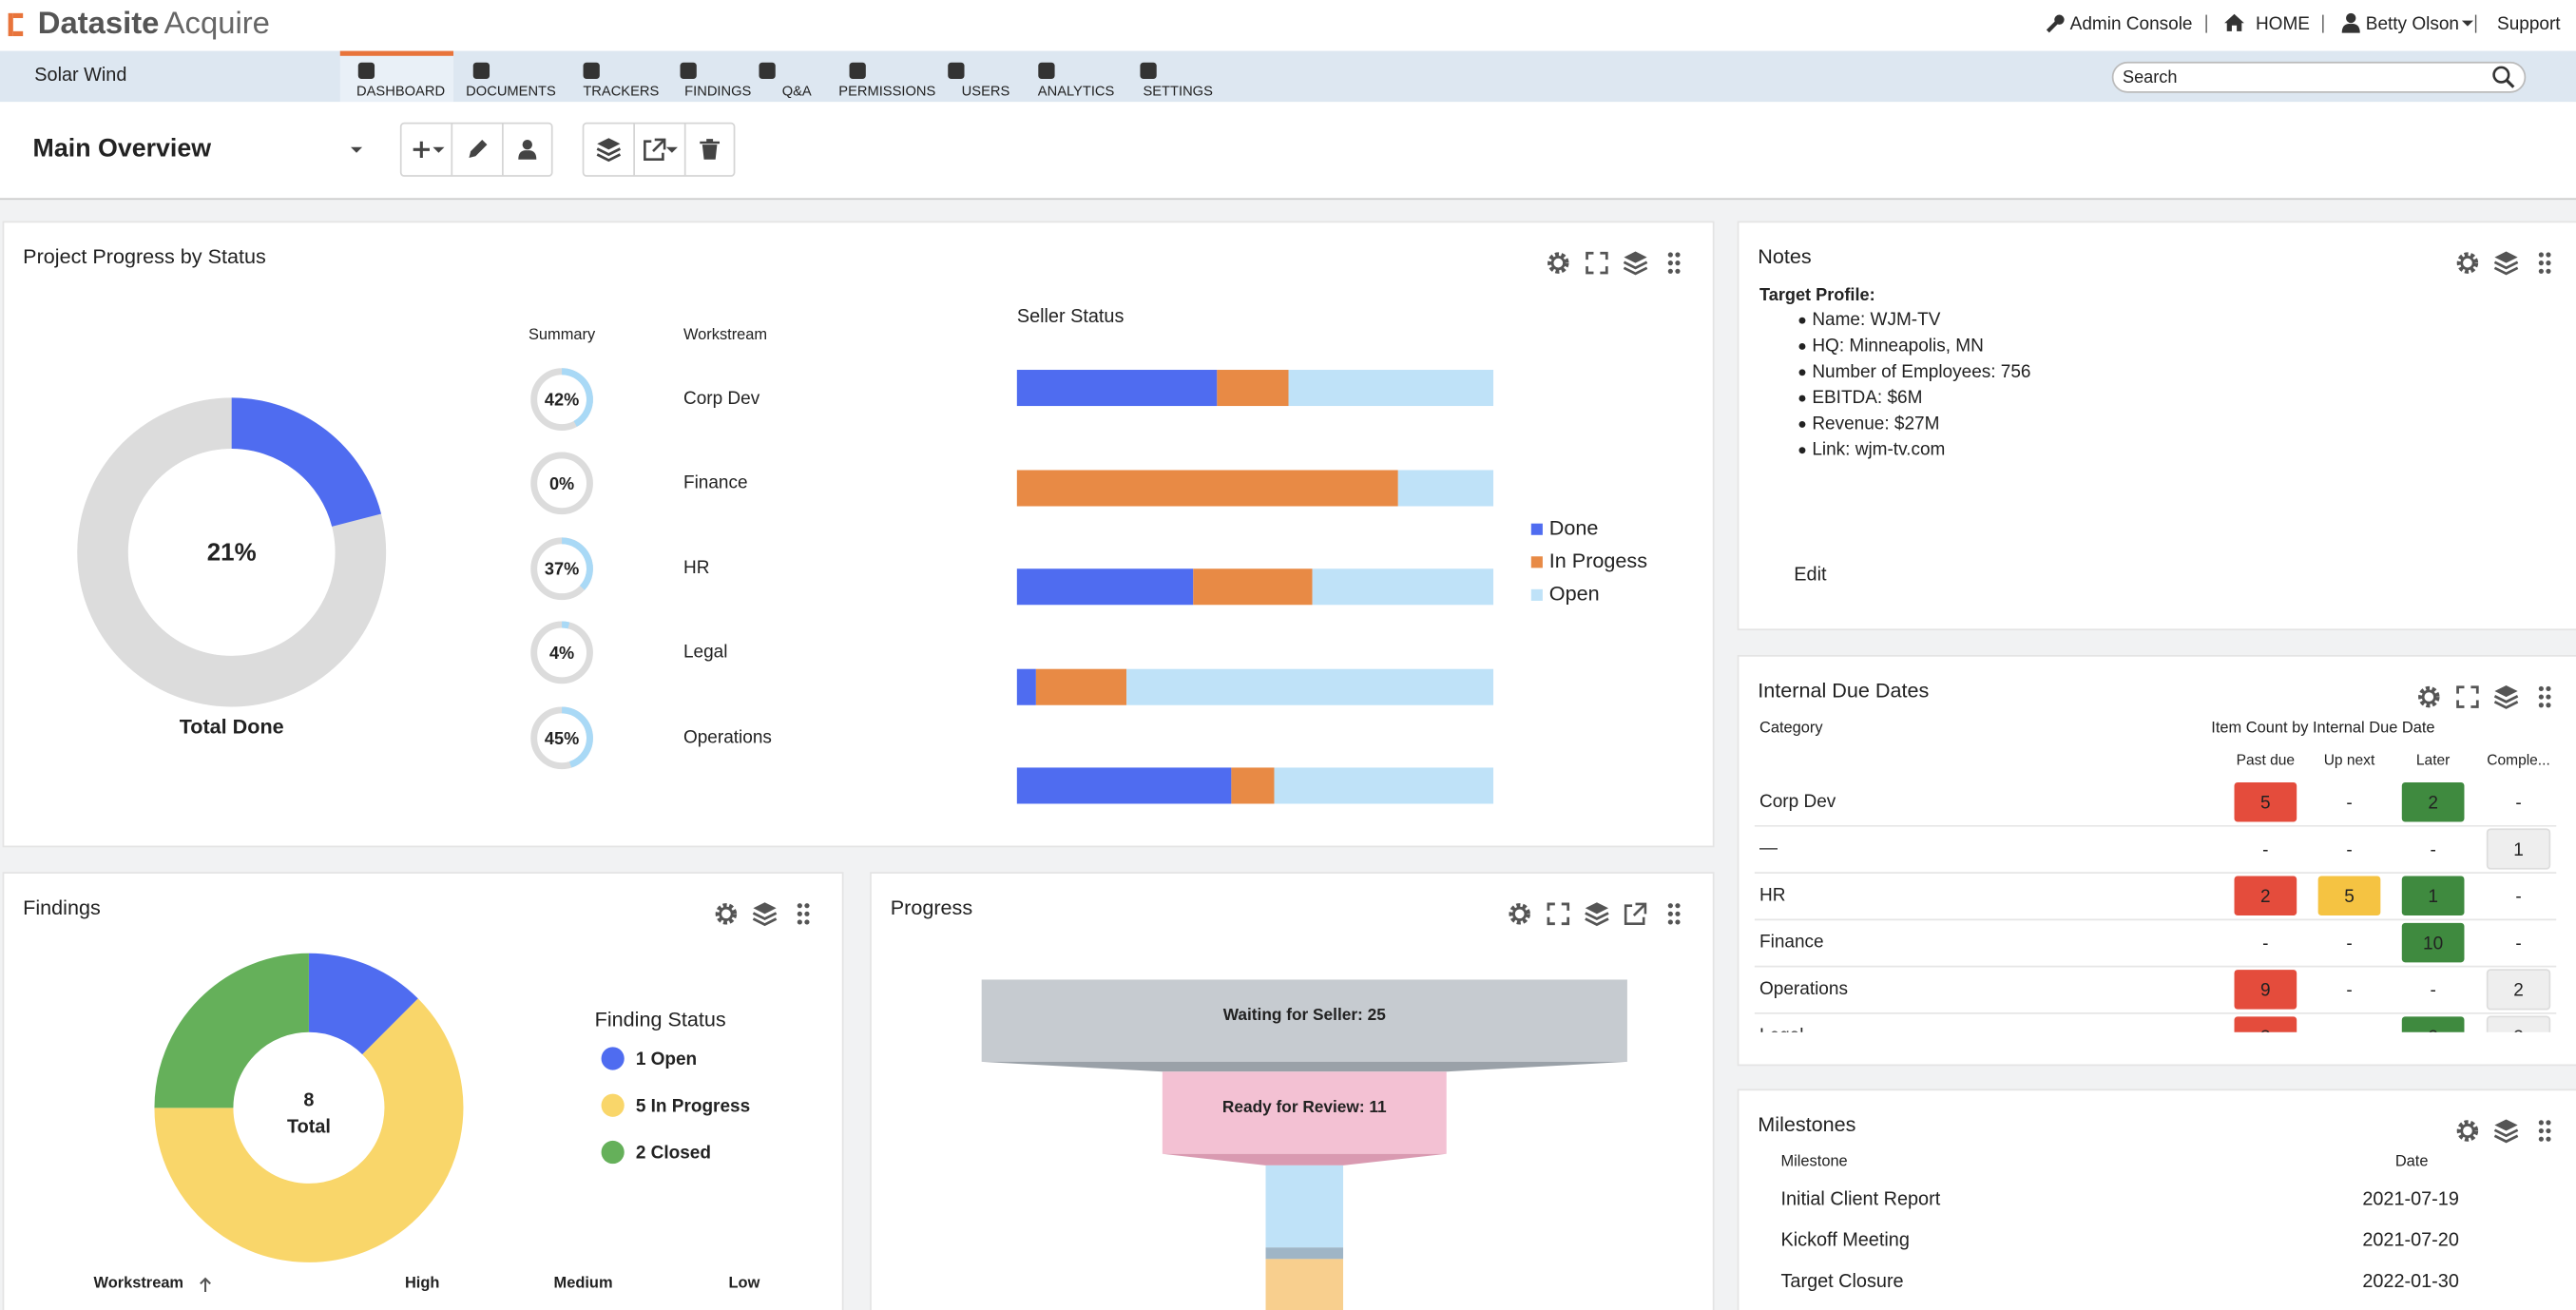  Describe the element at coordinates (1076, 92) in the screenshot. I see `nav-tab: ANALYTICS` at that location.